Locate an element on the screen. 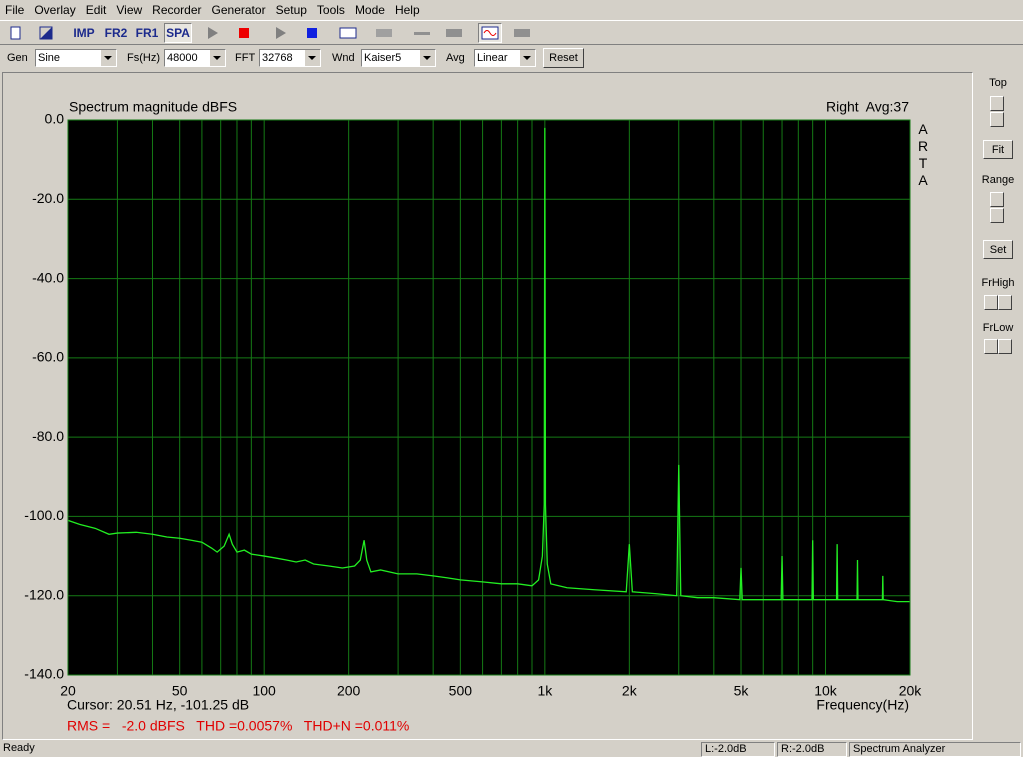 The height and width of the screenshot is (757, 1023). toolbar: IMP FR2 FR1 SPA is located at coordinates (511, 32).